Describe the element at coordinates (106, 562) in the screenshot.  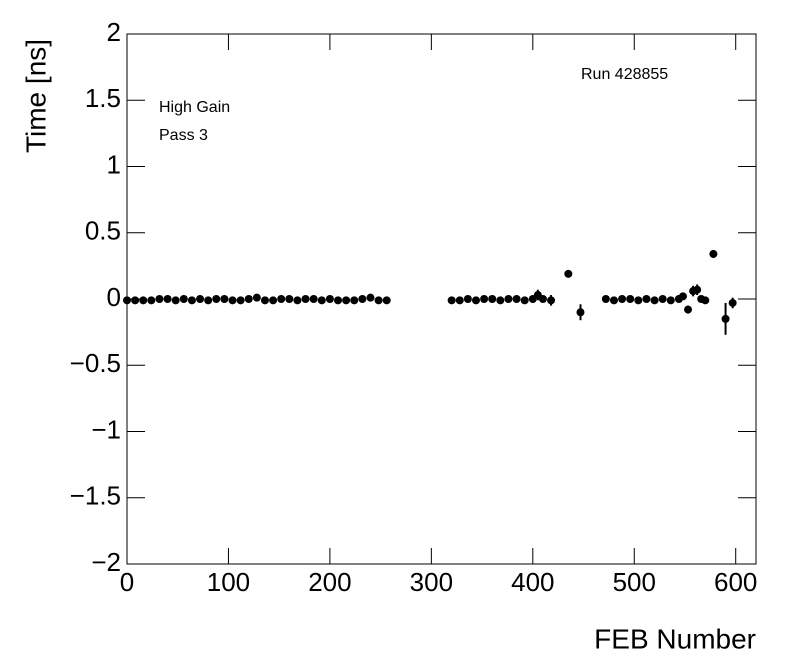
I see `y-tick-label: −2` at that location.